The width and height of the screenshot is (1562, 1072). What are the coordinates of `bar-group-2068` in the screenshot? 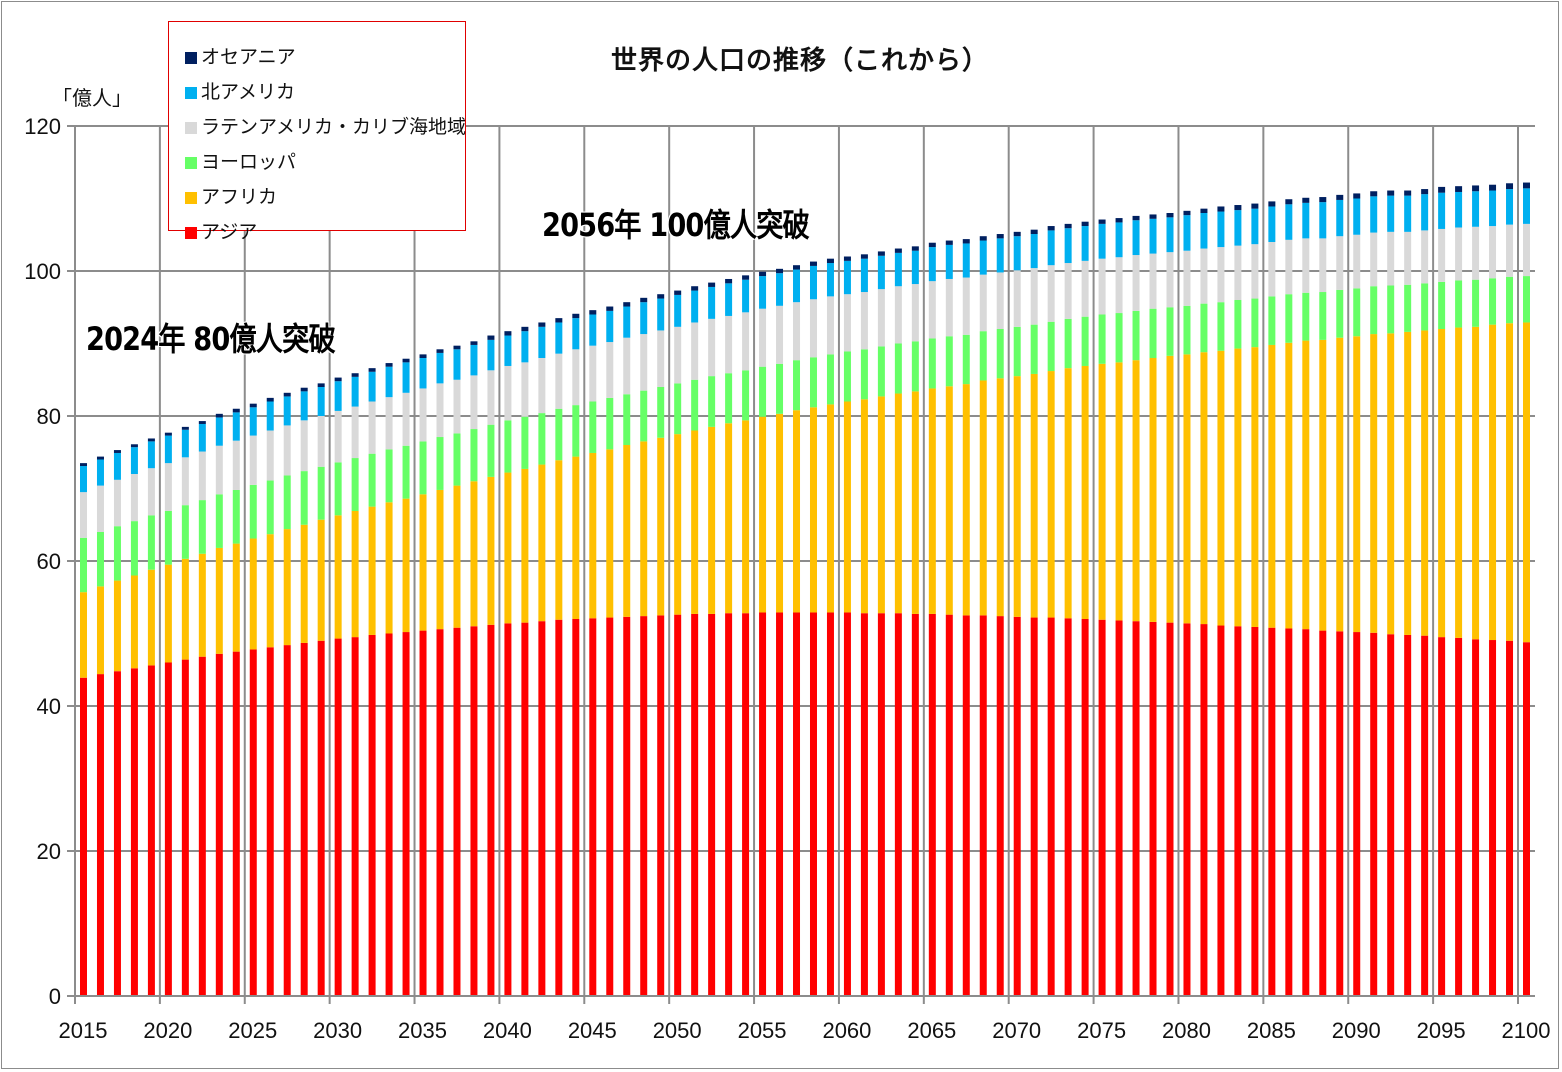 It's located at (983, 616).